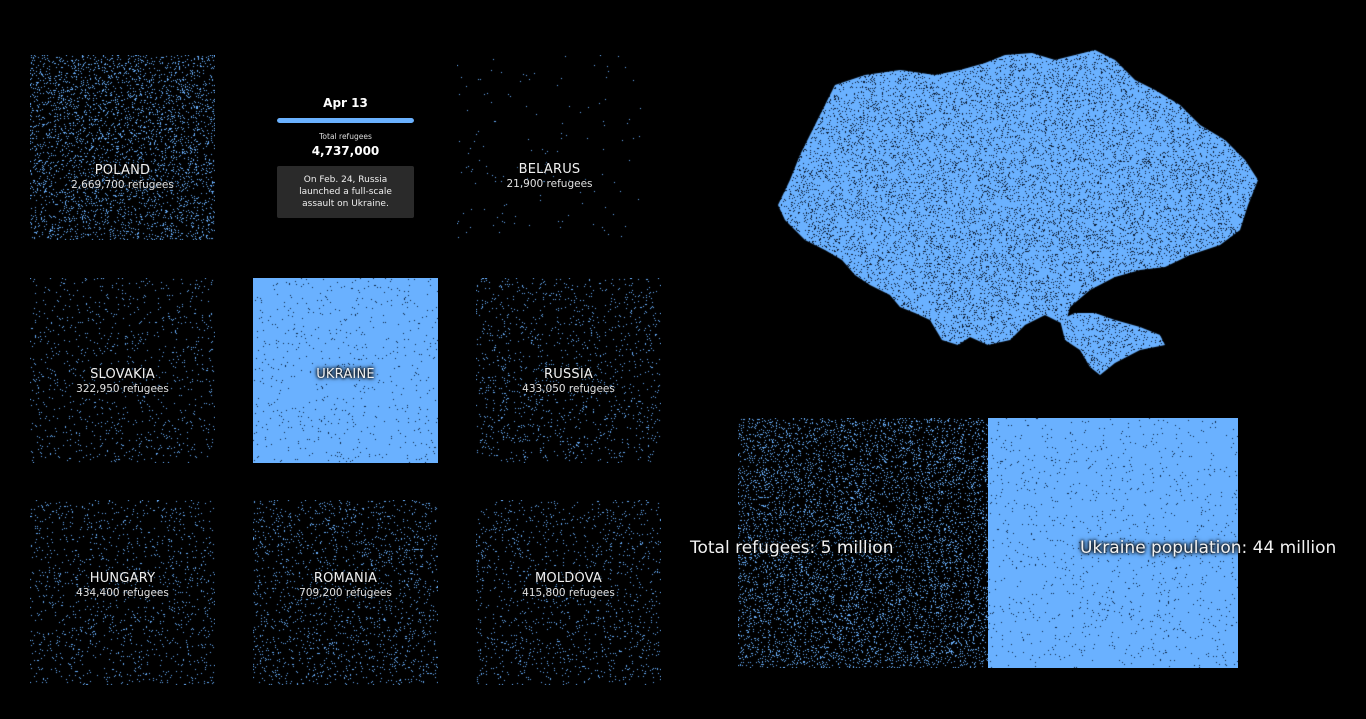 Image resolution: width=1366 pixels, height=719 pixels. I want to click on tile-poland: POLAND 2,669,700 refugees, so click(122, 147).